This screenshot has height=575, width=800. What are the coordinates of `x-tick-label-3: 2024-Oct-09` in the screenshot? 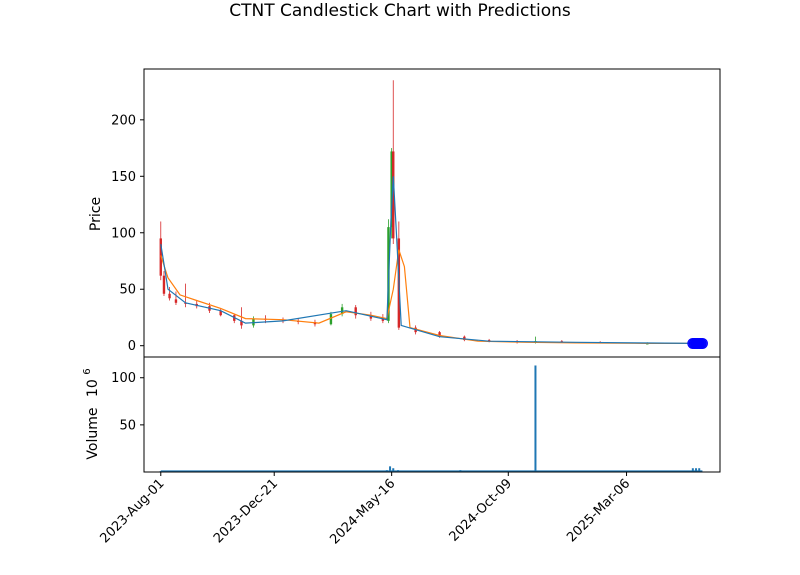 It's located at (481, 510).